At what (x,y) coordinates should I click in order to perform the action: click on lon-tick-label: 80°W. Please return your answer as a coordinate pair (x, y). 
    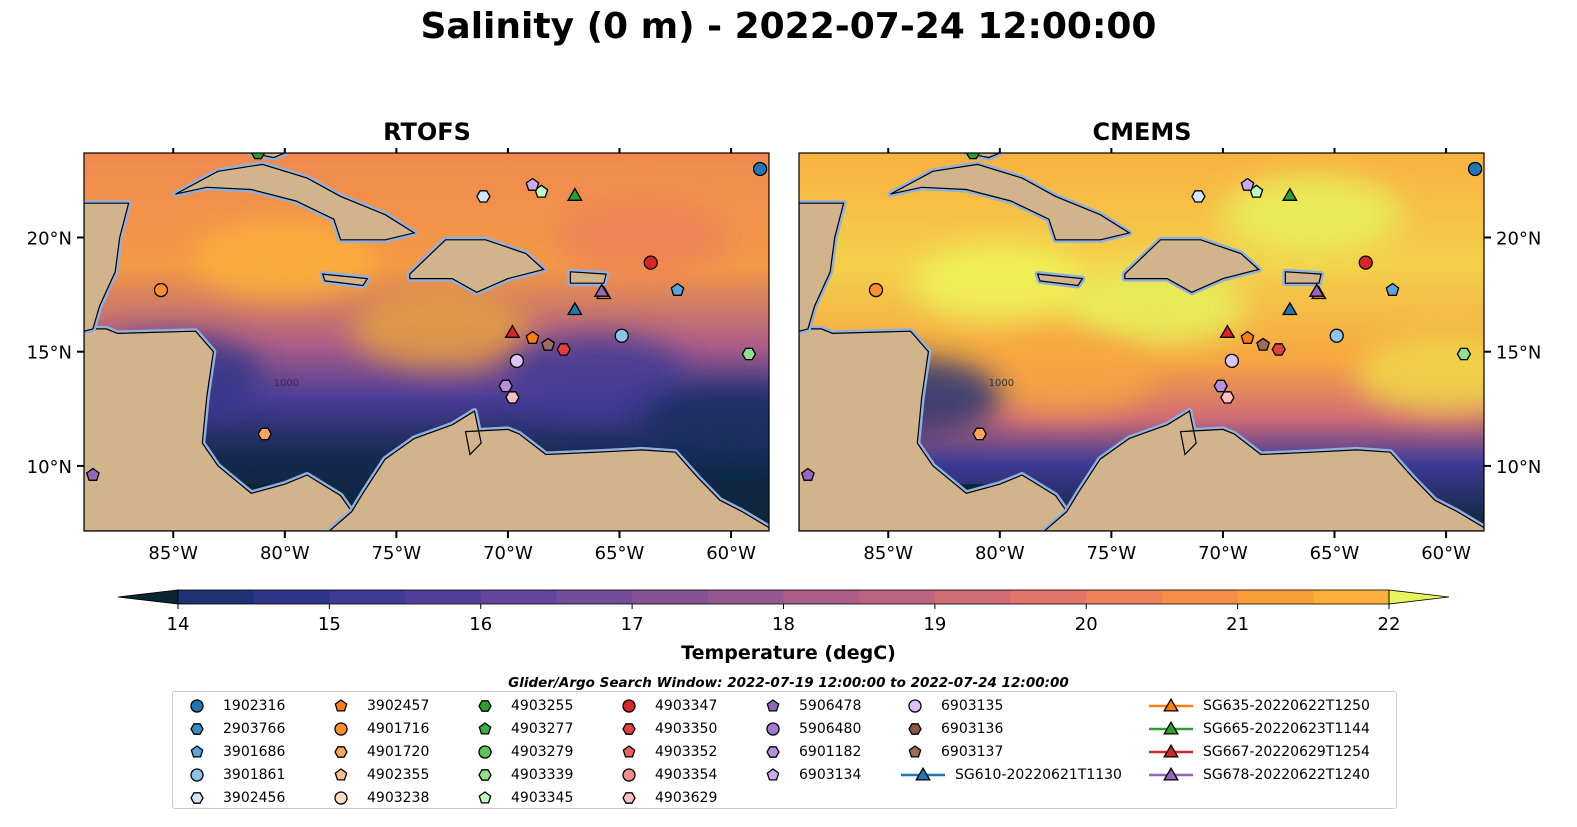
    Looking at the image, I should click on (285, 553).